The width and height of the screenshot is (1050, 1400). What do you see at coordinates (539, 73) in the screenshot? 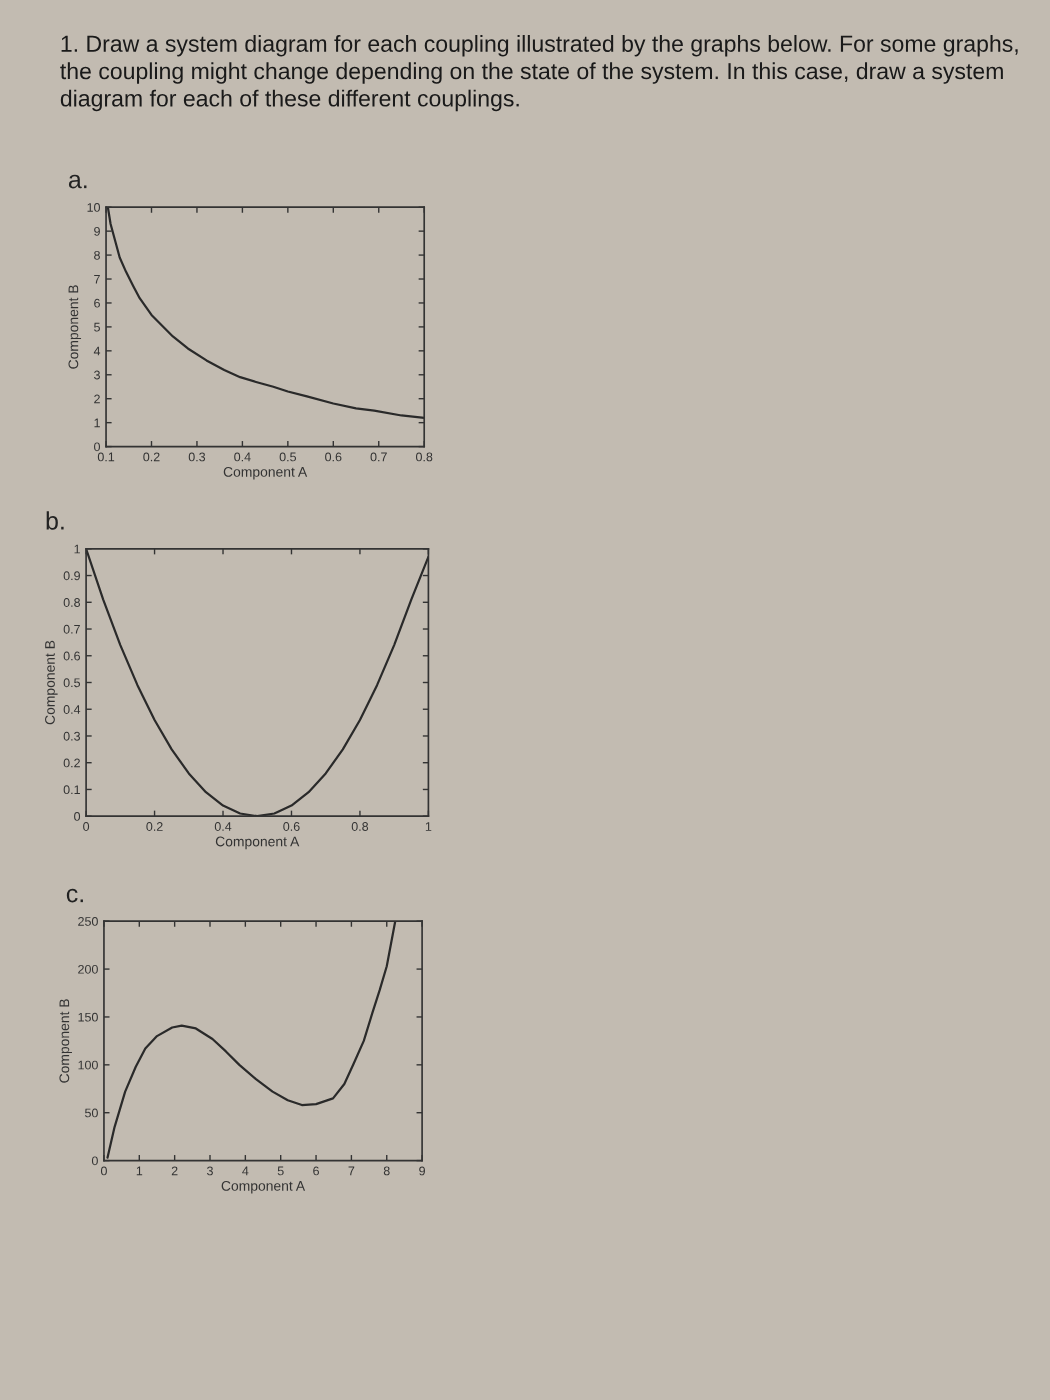
I see `text: 1. Draw a system diagram for each coupling illustrated by the graphs below. For some graphs, the coupling might change depending on the state of the system. In this case, draw a system diagram for each of these different couplings.` at bounding box center [539, 73].